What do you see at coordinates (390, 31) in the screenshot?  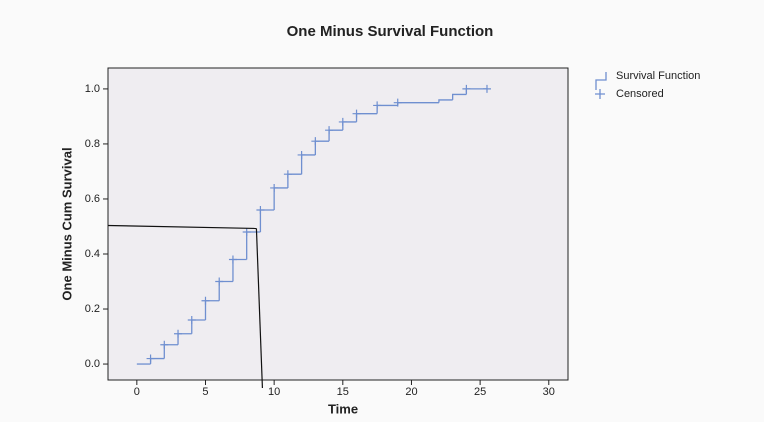 I see `chart-title: One Minus Survival Function` at bounding box center [390, 31].